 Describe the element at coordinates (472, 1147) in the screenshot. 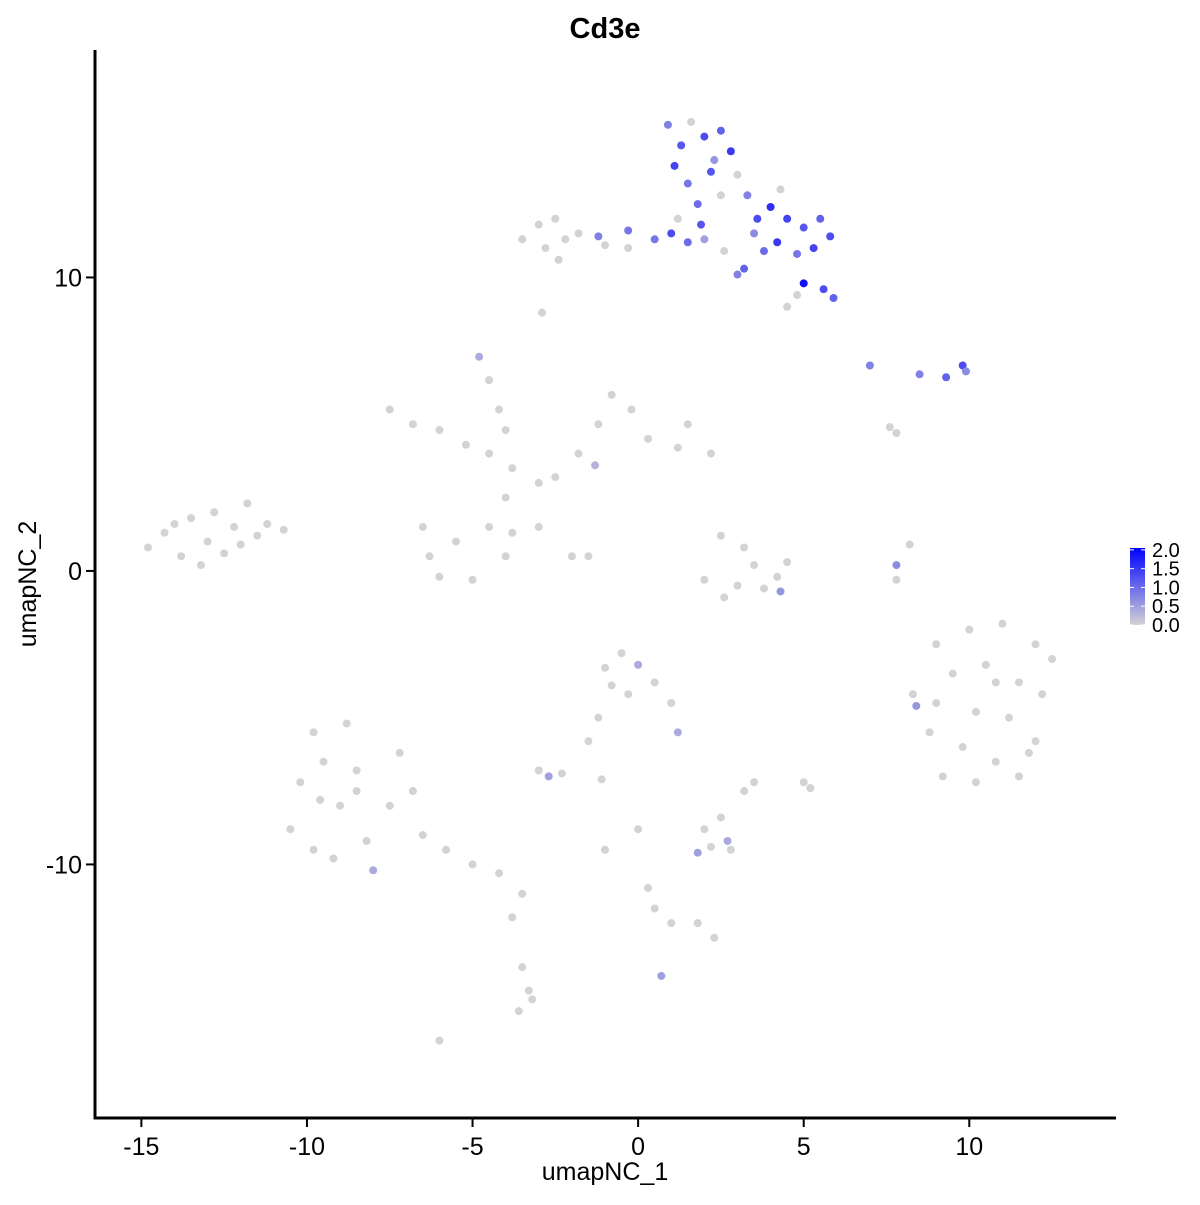

I see `x-tick-label: -5` at that location.